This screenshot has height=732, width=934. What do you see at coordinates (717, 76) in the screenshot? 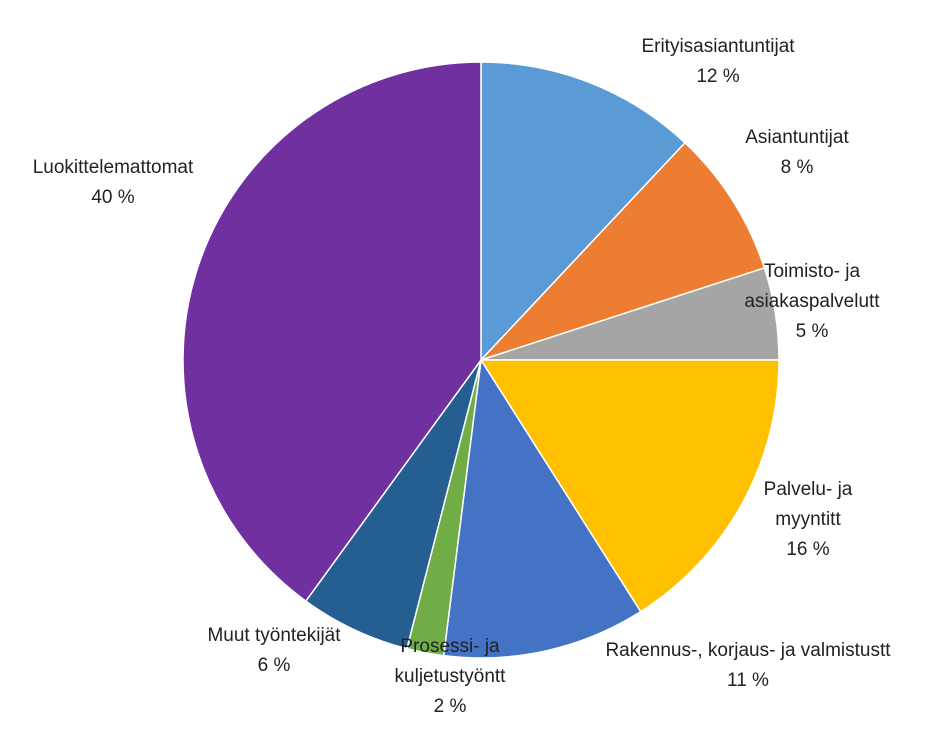
I see `slice-percent-label: 12 %` at bounding box center [717, 76].